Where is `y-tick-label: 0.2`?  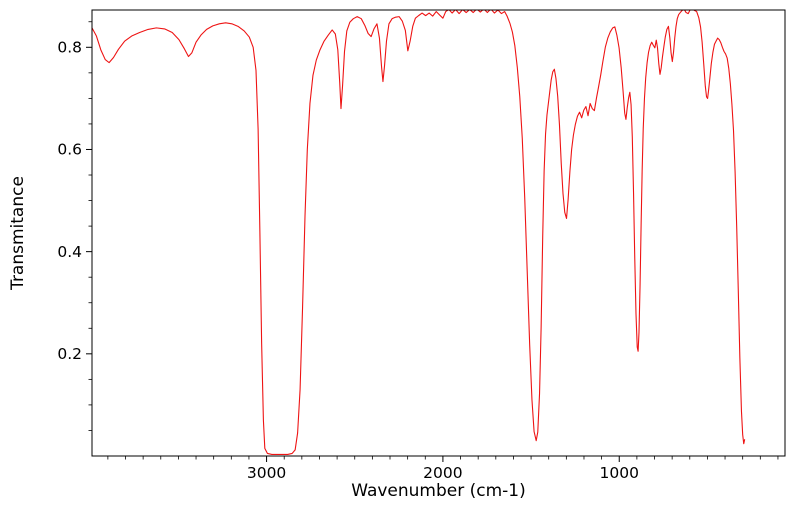
y-tick-label: 0.2 is located at coordinates (69, 354).